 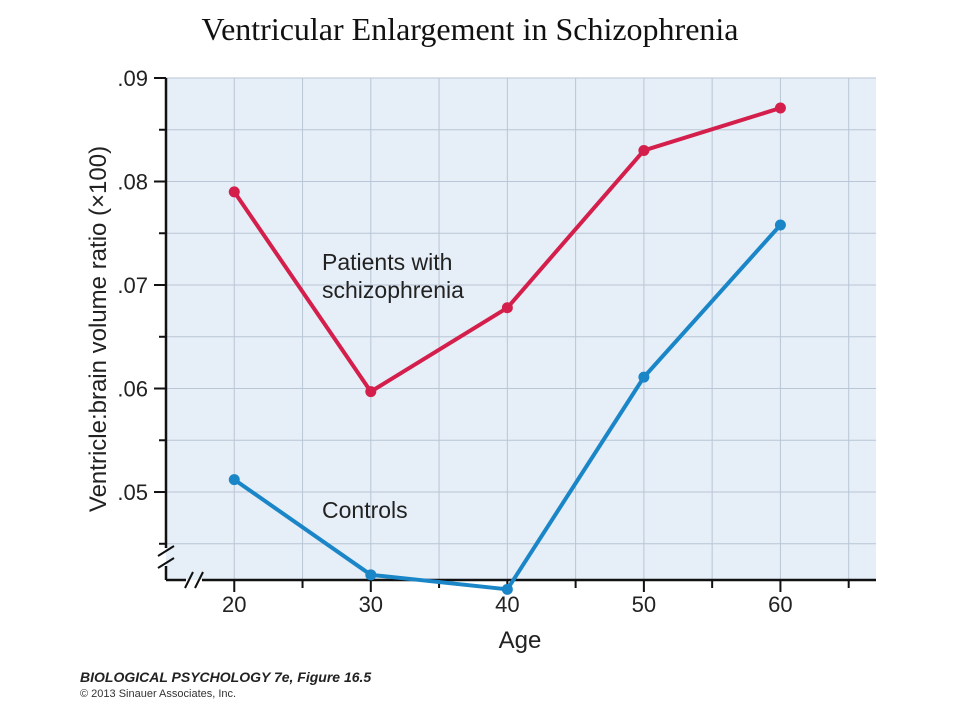 I want to click on series-label-line: schizophrenia, so click(x=393, y=290).